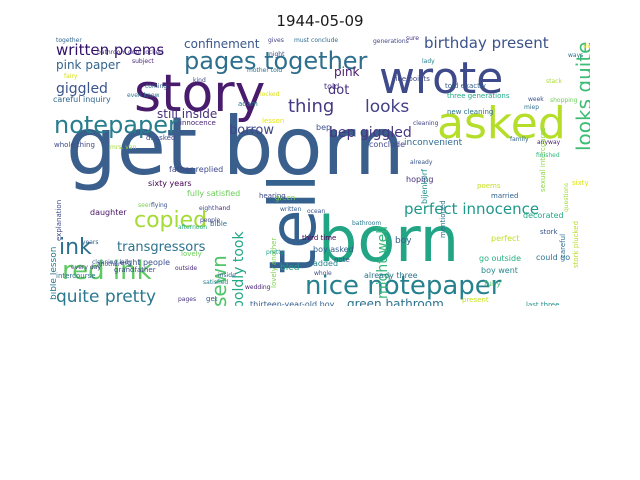 This screenshot has width=640, height=480. Describe the element at coordinates (199, 80) in the screenshot. I see `cloud-word-kind: kind` at that location.